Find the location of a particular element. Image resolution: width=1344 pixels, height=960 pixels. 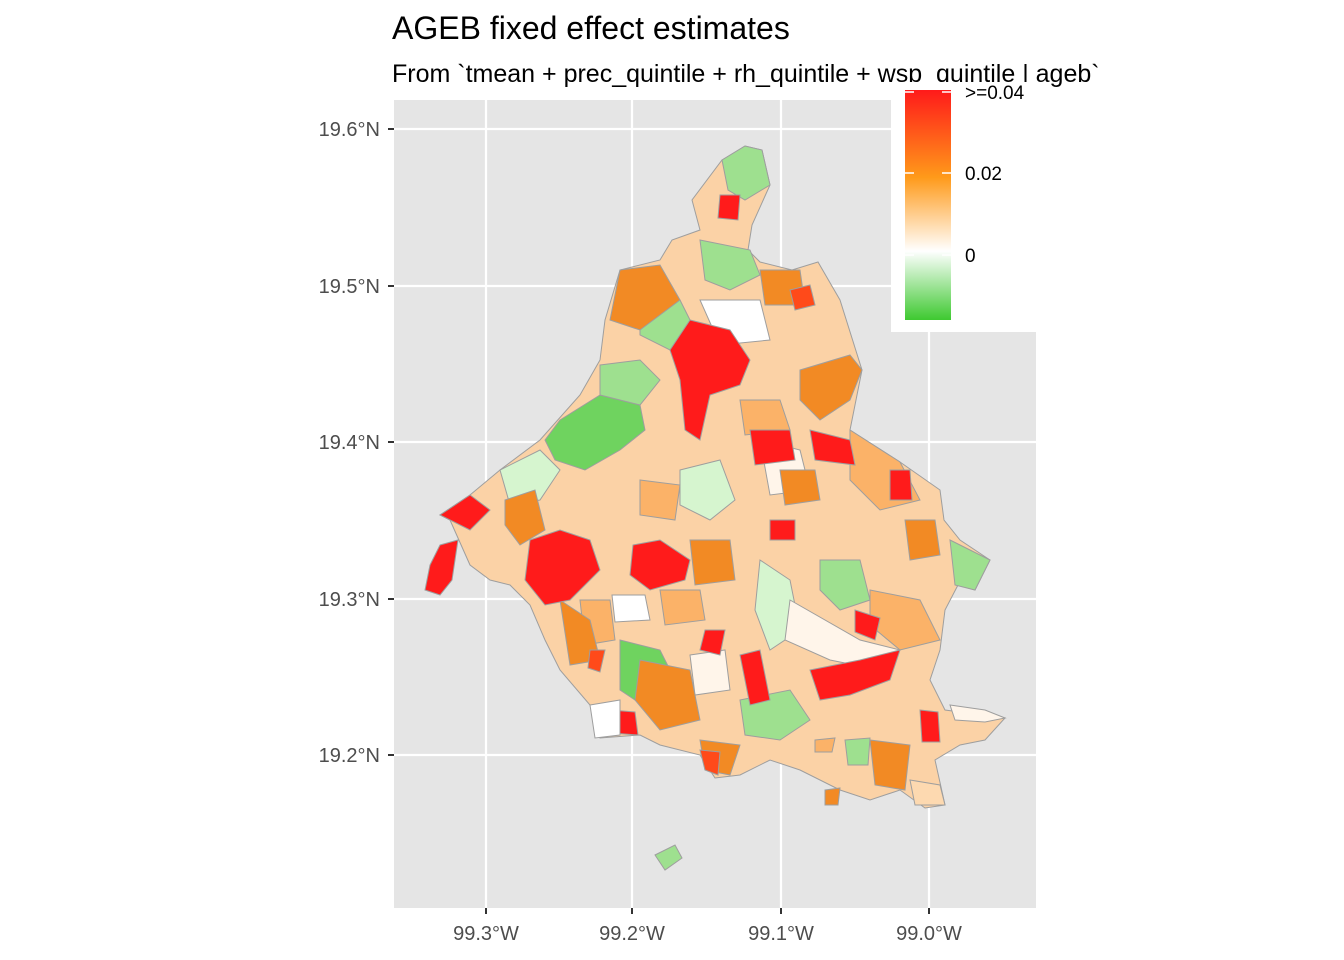

legend-colorbar is located at coordinates (928, 205).